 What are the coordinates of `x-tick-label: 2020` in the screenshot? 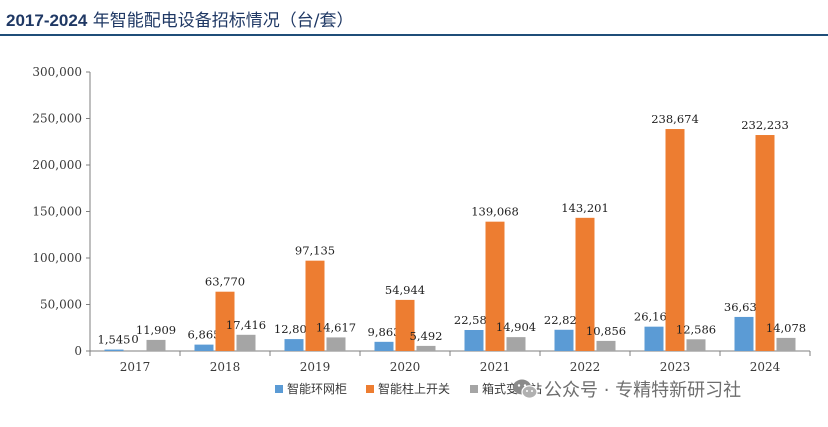 It's located at (405, 367).